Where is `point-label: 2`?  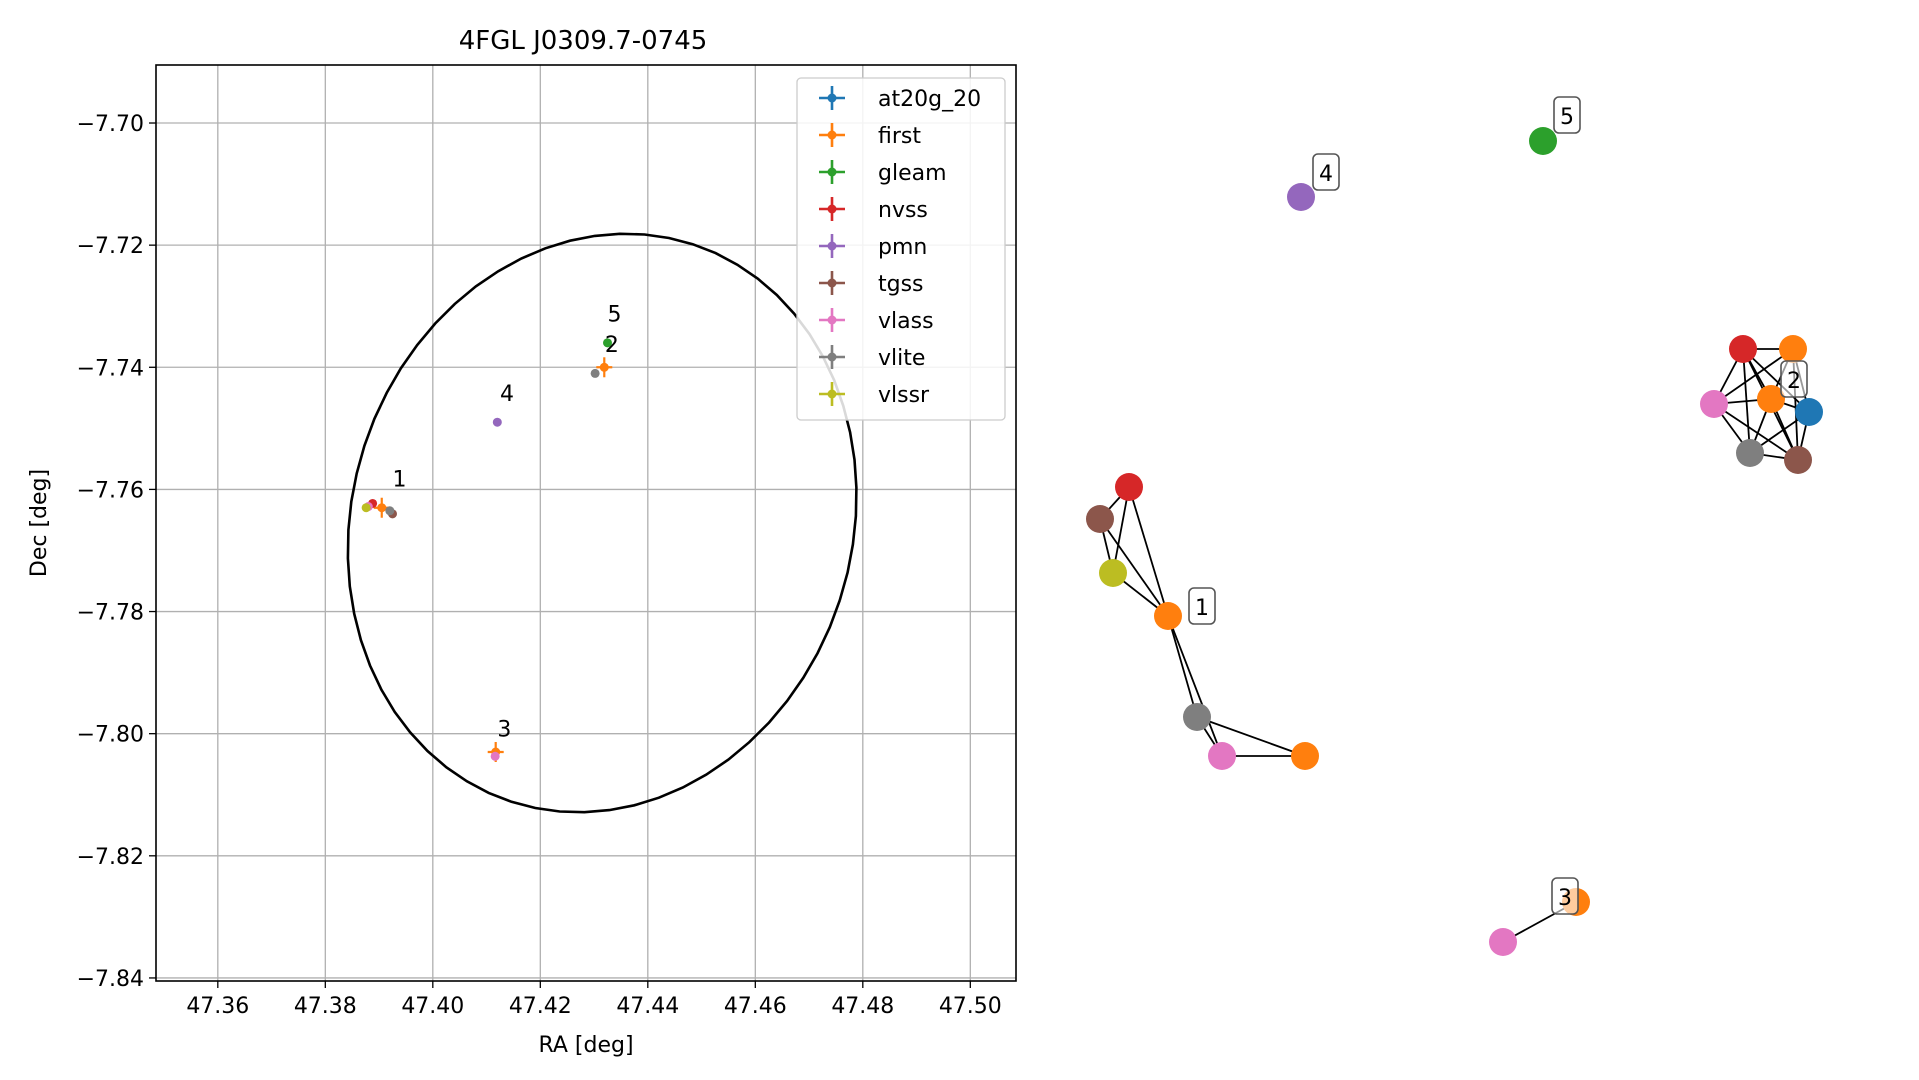 point-label: 2 is located at coordinates (612, 345).